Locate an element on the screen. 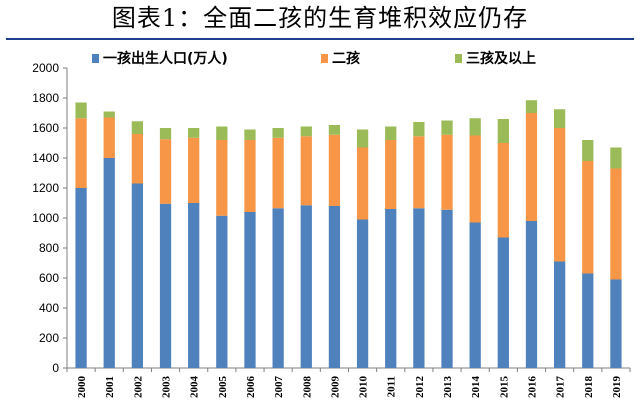  legend-label: 一孩出生人口(万人) is located at coordinates (165, 58).